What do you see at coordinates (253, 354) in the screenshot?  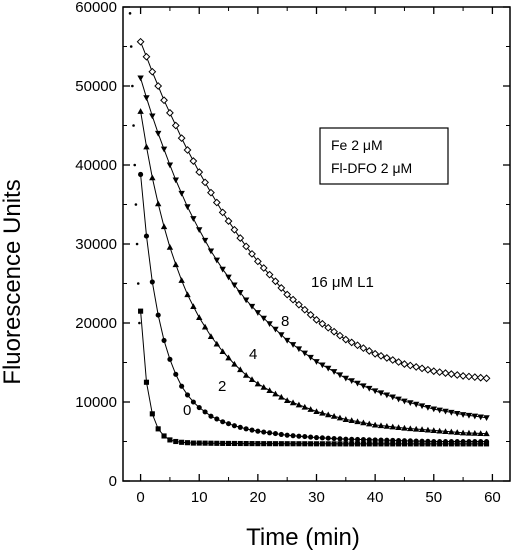 I see `curve-label-2: 4` at bounding box center [253, 354].